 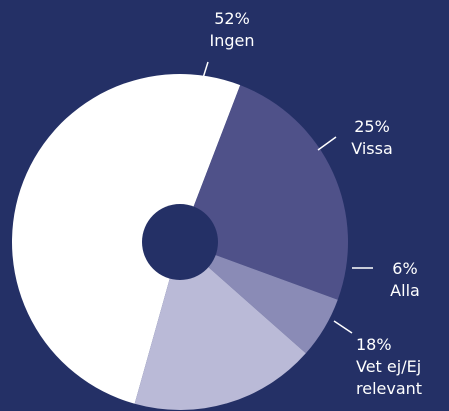 I want to click on slice-label: 25% Vissa, so click(x=372, y=138).